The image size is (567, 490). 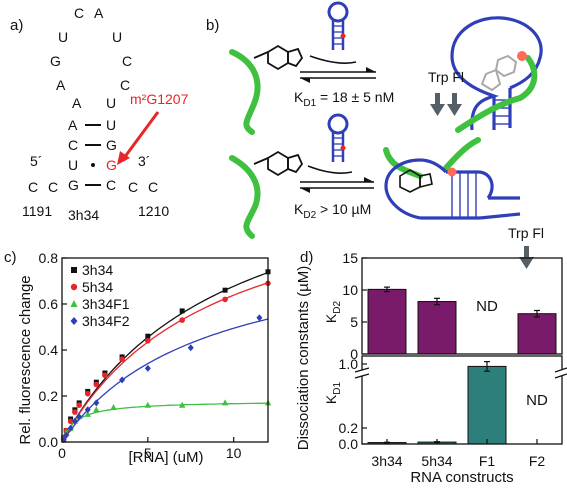 What do you see at coordinates (74, 303) in the screenshot?
I see `legend-marker-3h34F1` at bounding box center [74, 303].